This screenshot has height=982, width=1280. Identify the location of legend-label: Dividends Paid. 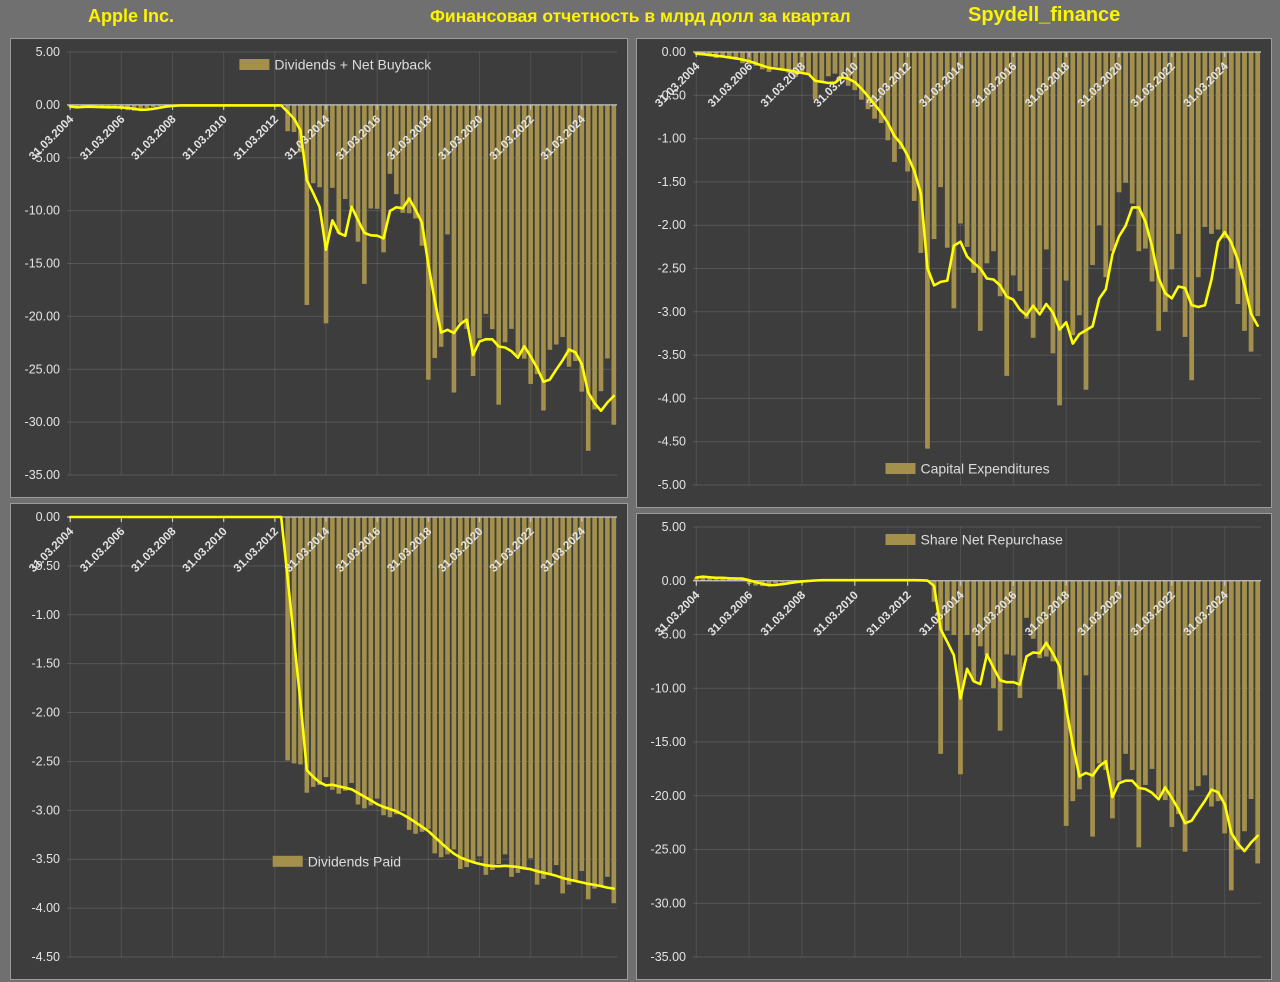
(354, 861).